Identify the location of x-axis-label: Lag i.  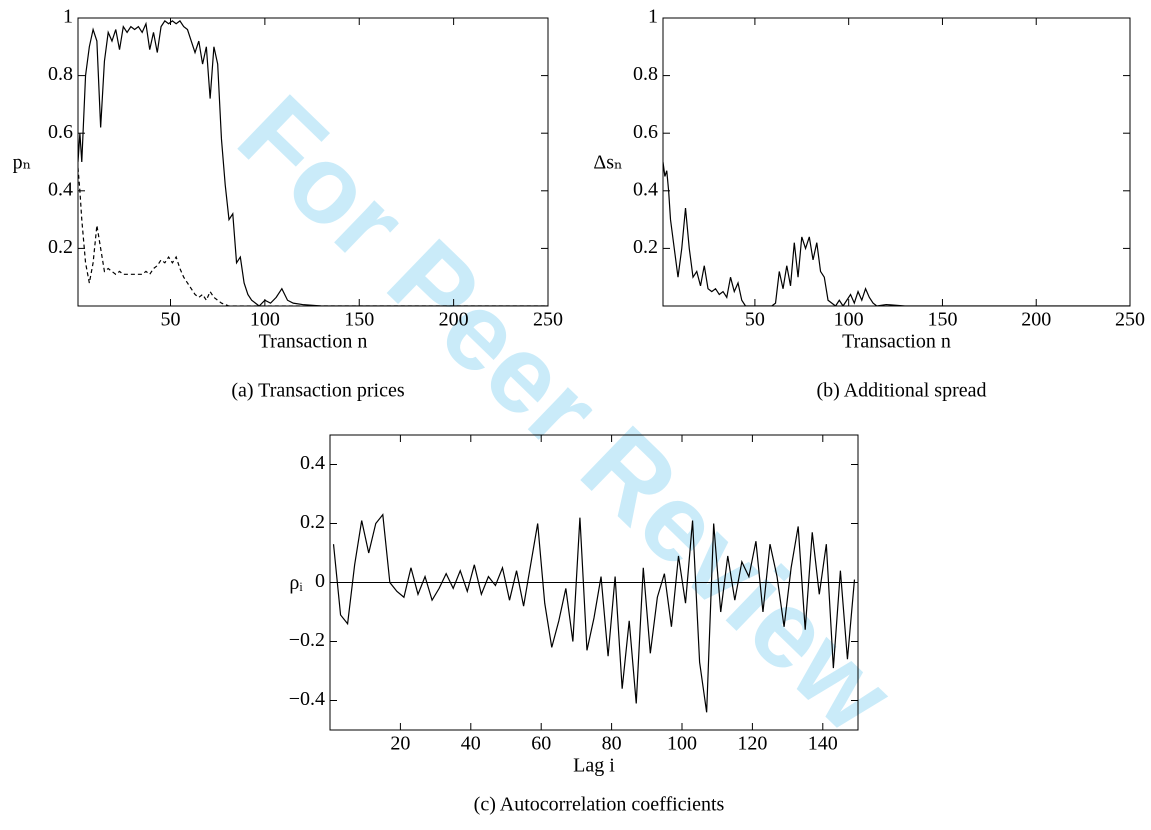
(594, 766).